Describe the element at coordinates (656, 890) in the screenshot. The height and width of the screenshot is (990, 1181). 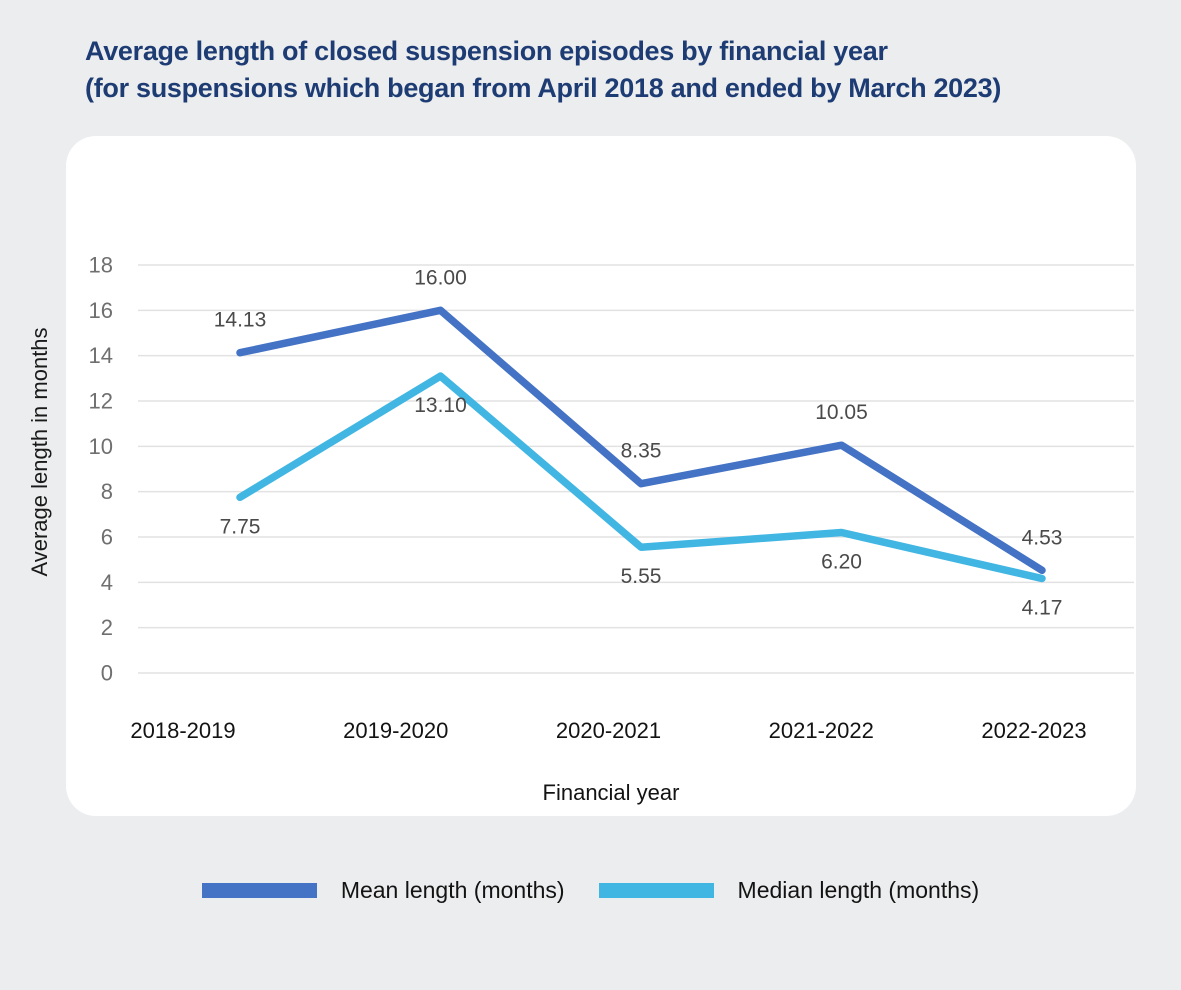
I see `median-series-swatch` at that location.